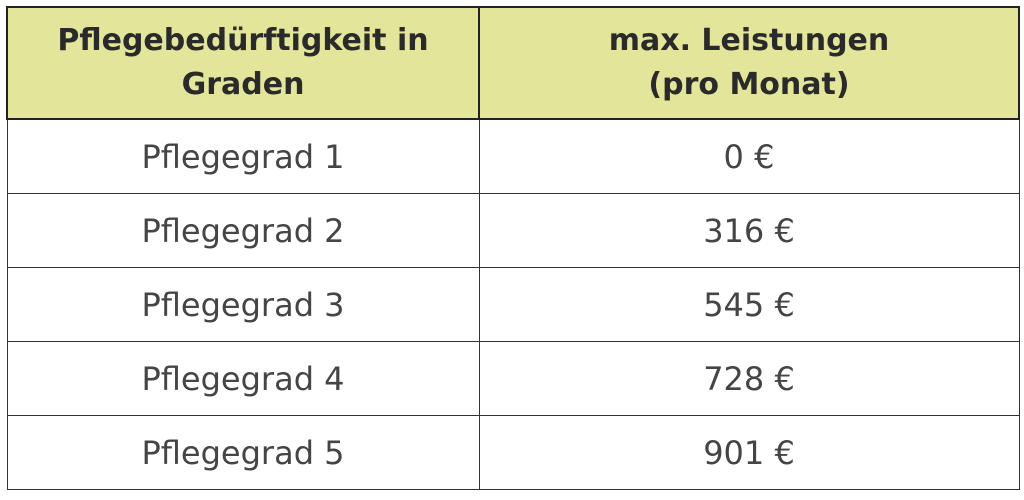 This screenshot has width=1024, height=500. I want to click on table-row: Pflegegrad 2 316 €, so click(513, 230).